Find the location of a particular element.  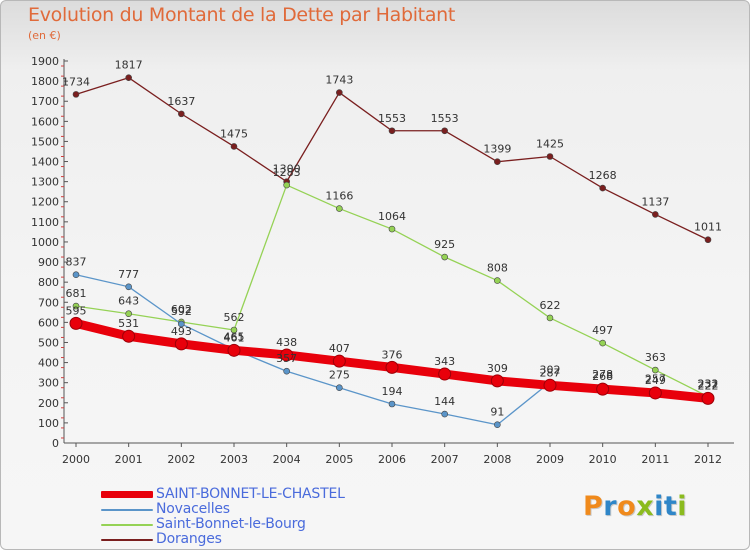

data-label: 1475 is located at coordinates (234, 133).